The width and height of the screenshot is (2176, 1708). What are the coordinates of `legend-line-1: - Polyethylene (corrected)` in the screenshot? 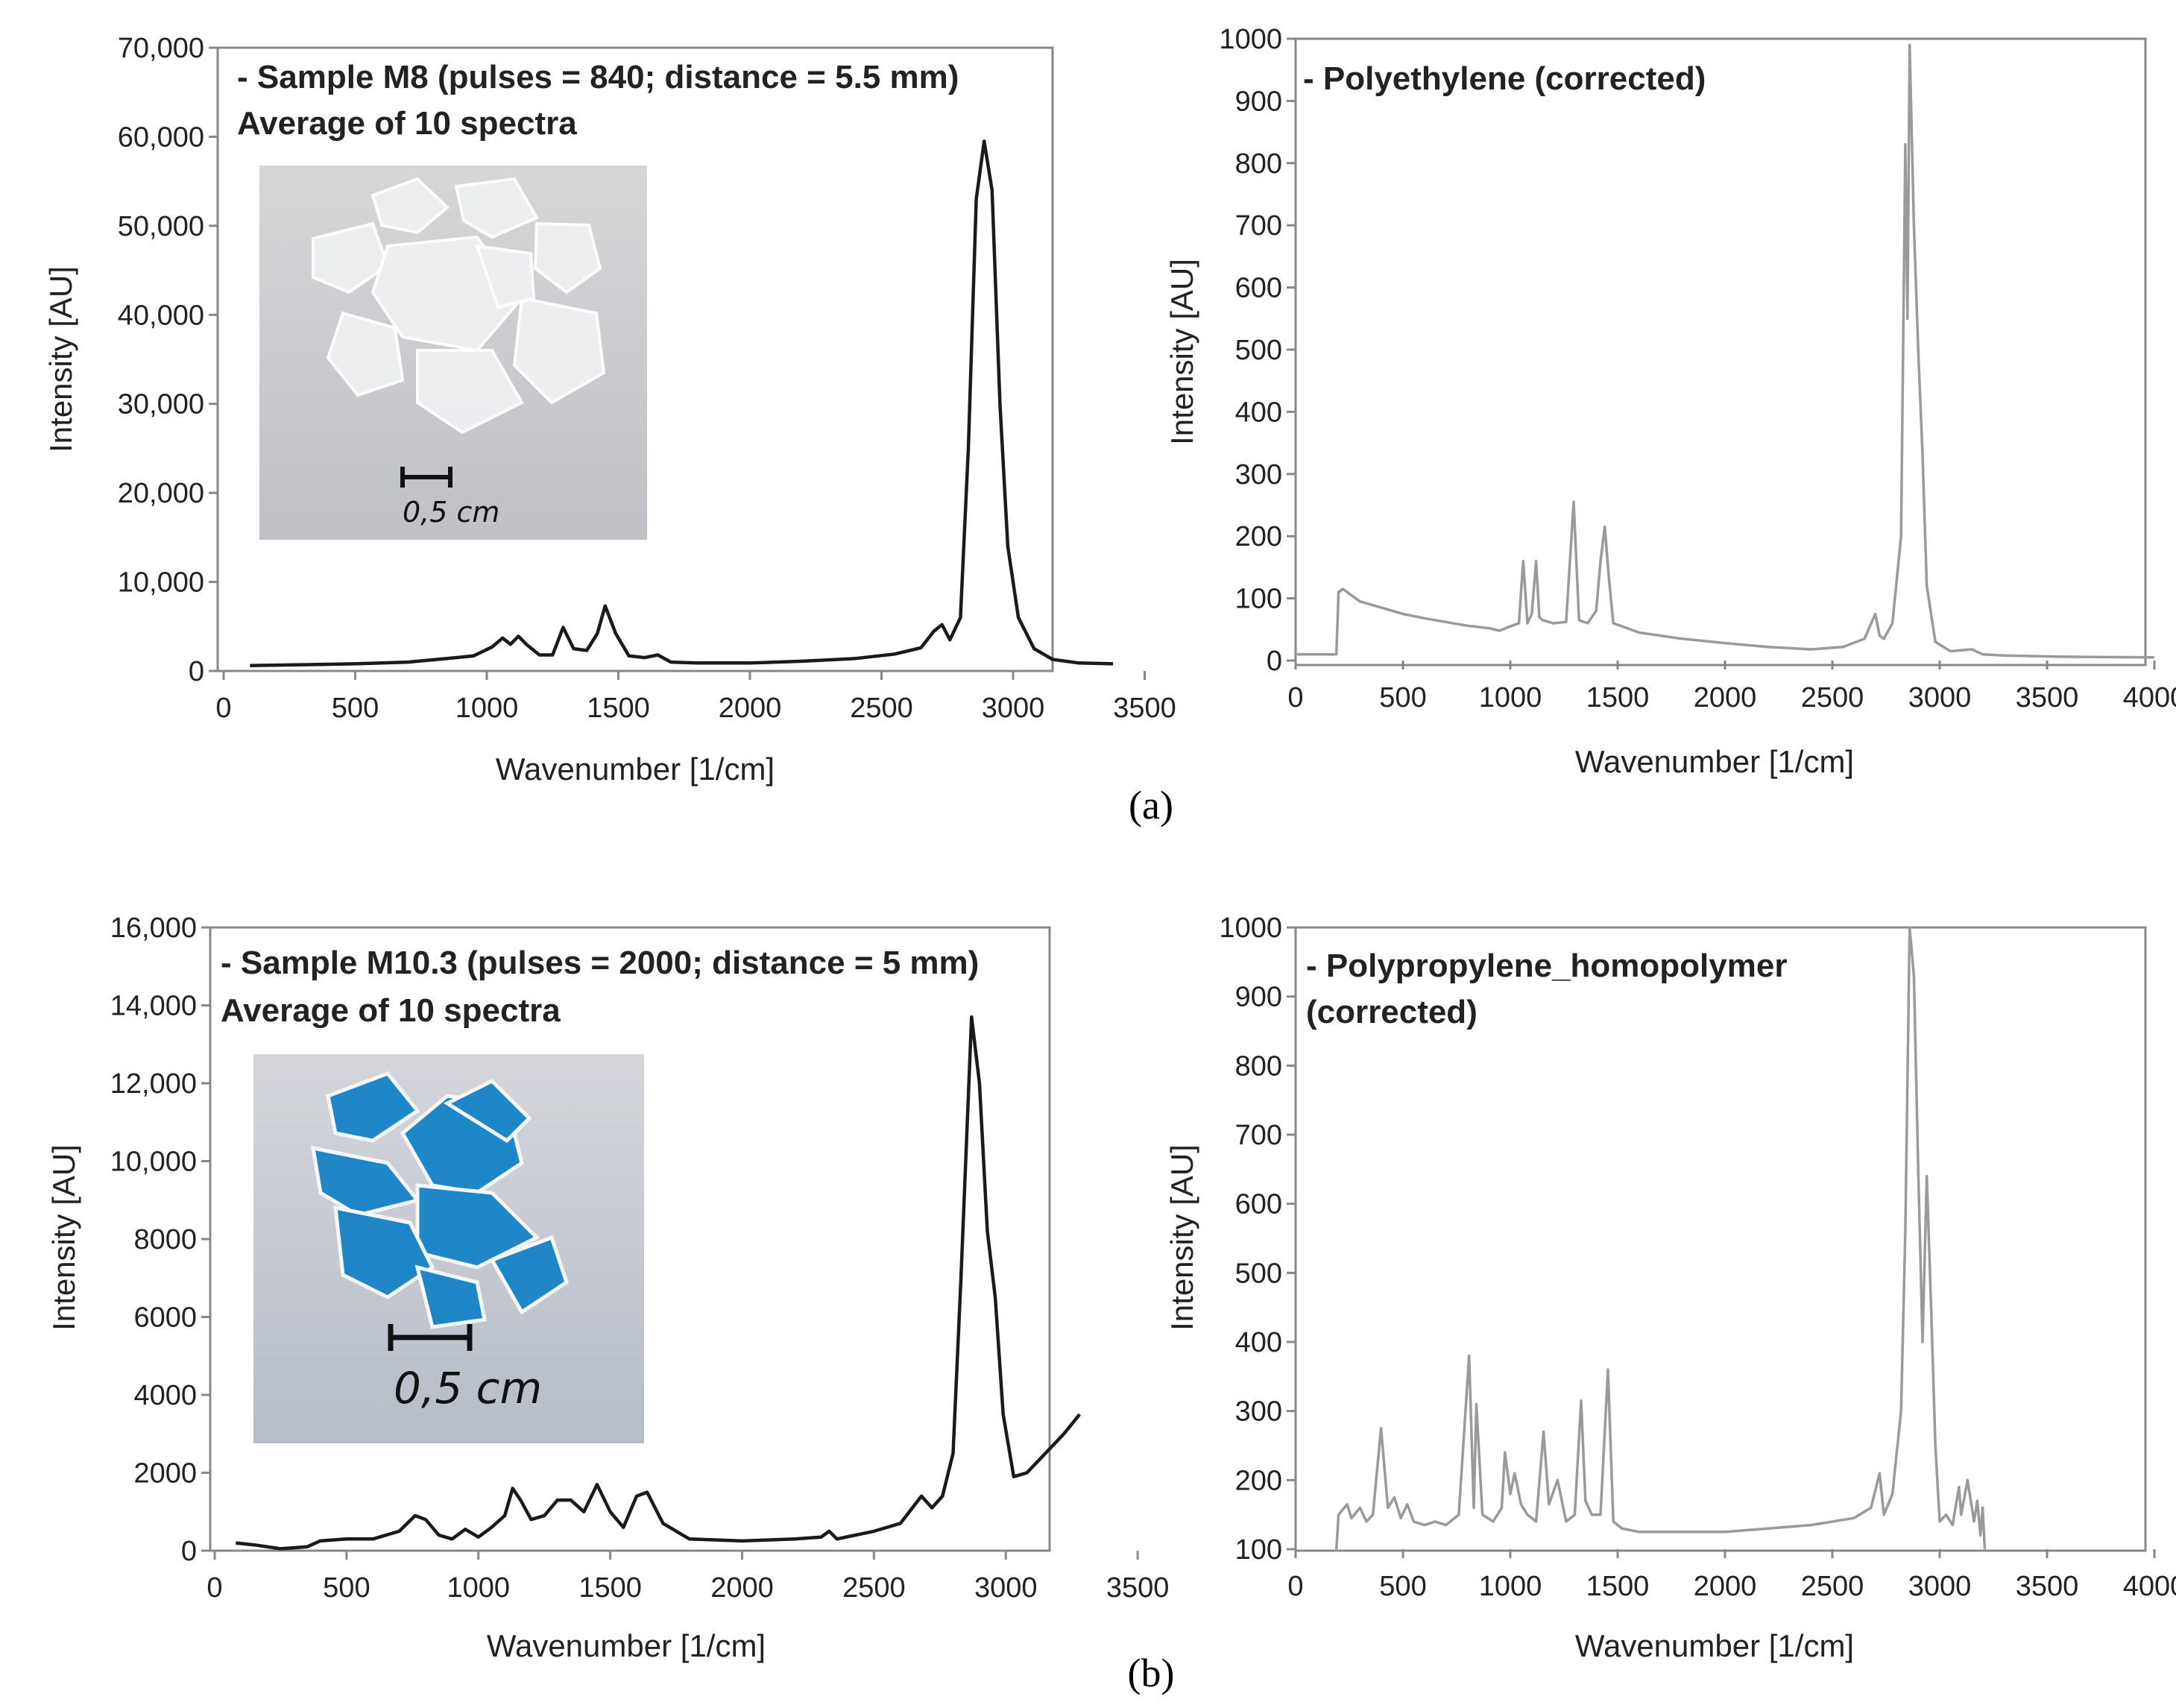 It's located at (1505, 78).